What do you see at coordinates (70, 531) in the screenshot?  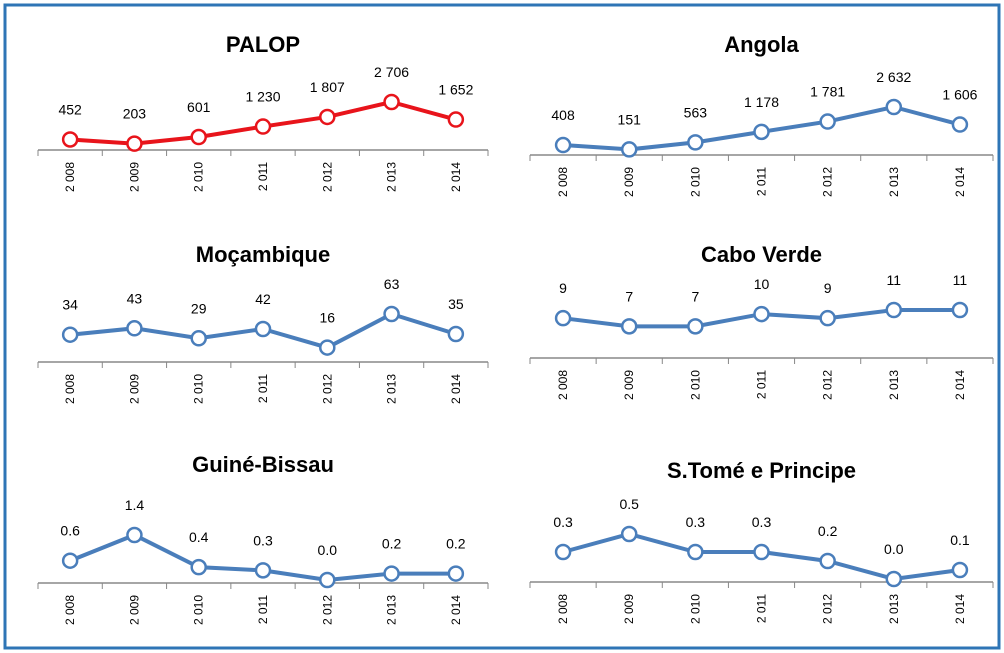 I see `data-label: 0.6` at bounding box center [70, 531].